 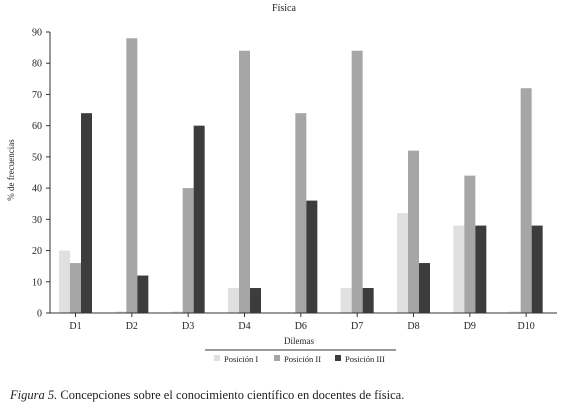 What do you see at coordinates (132, 326) in the screenshot?
I see `x-tick-label: D2` at bounding box center [132, 326].